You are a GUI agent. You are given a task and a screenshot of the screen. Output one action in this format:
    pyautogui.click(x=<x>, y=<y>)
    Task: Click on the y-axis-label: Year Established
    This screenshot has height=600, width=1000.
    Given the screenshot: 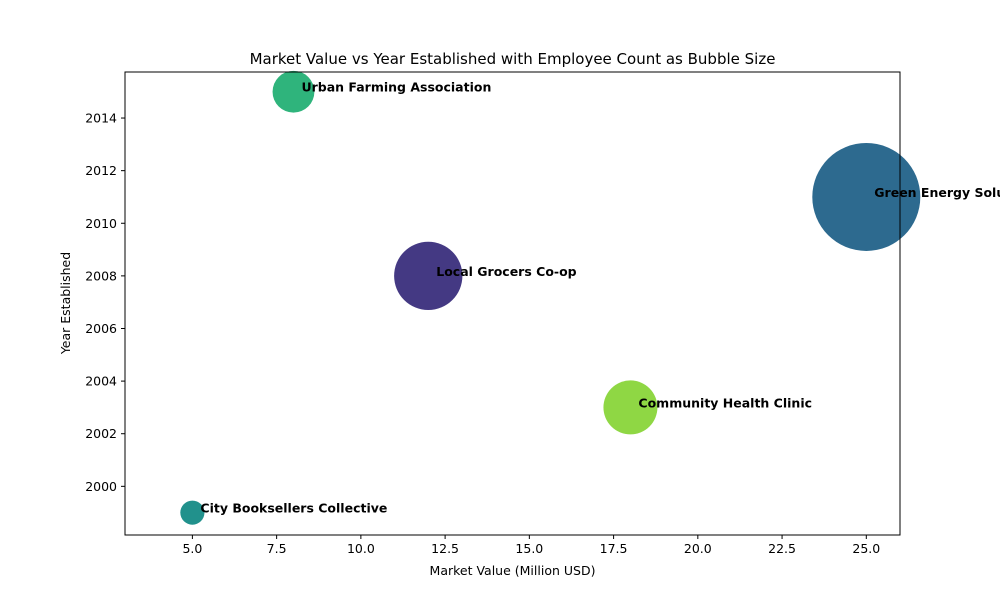 What is the action you would take?
    pyautogui.click(x=65, y=303)
    